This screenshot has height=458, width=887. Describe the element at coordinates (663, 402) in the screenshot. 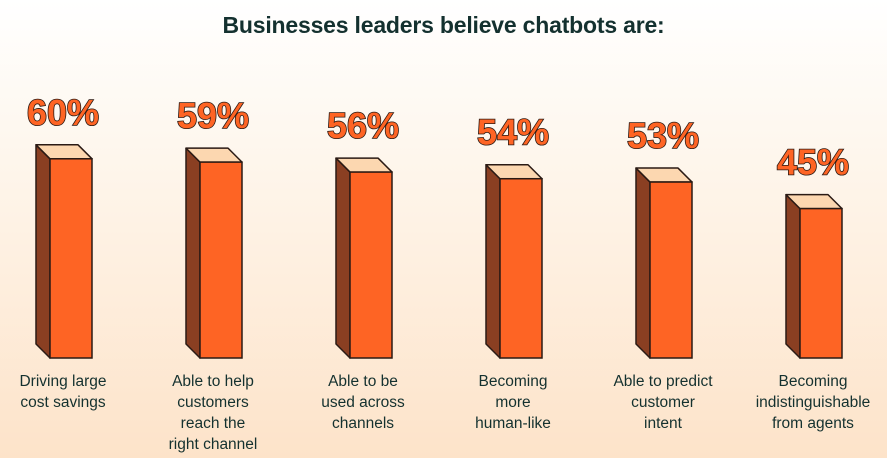

I see `category-label-4: Able to predict customer intent` at that location.